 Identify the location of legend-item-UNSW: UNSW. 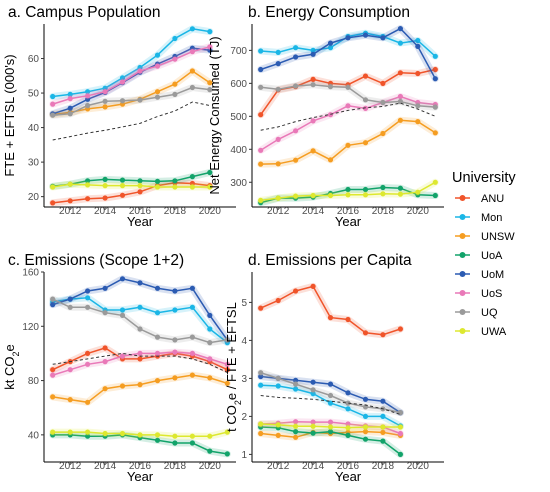
(485, 237).